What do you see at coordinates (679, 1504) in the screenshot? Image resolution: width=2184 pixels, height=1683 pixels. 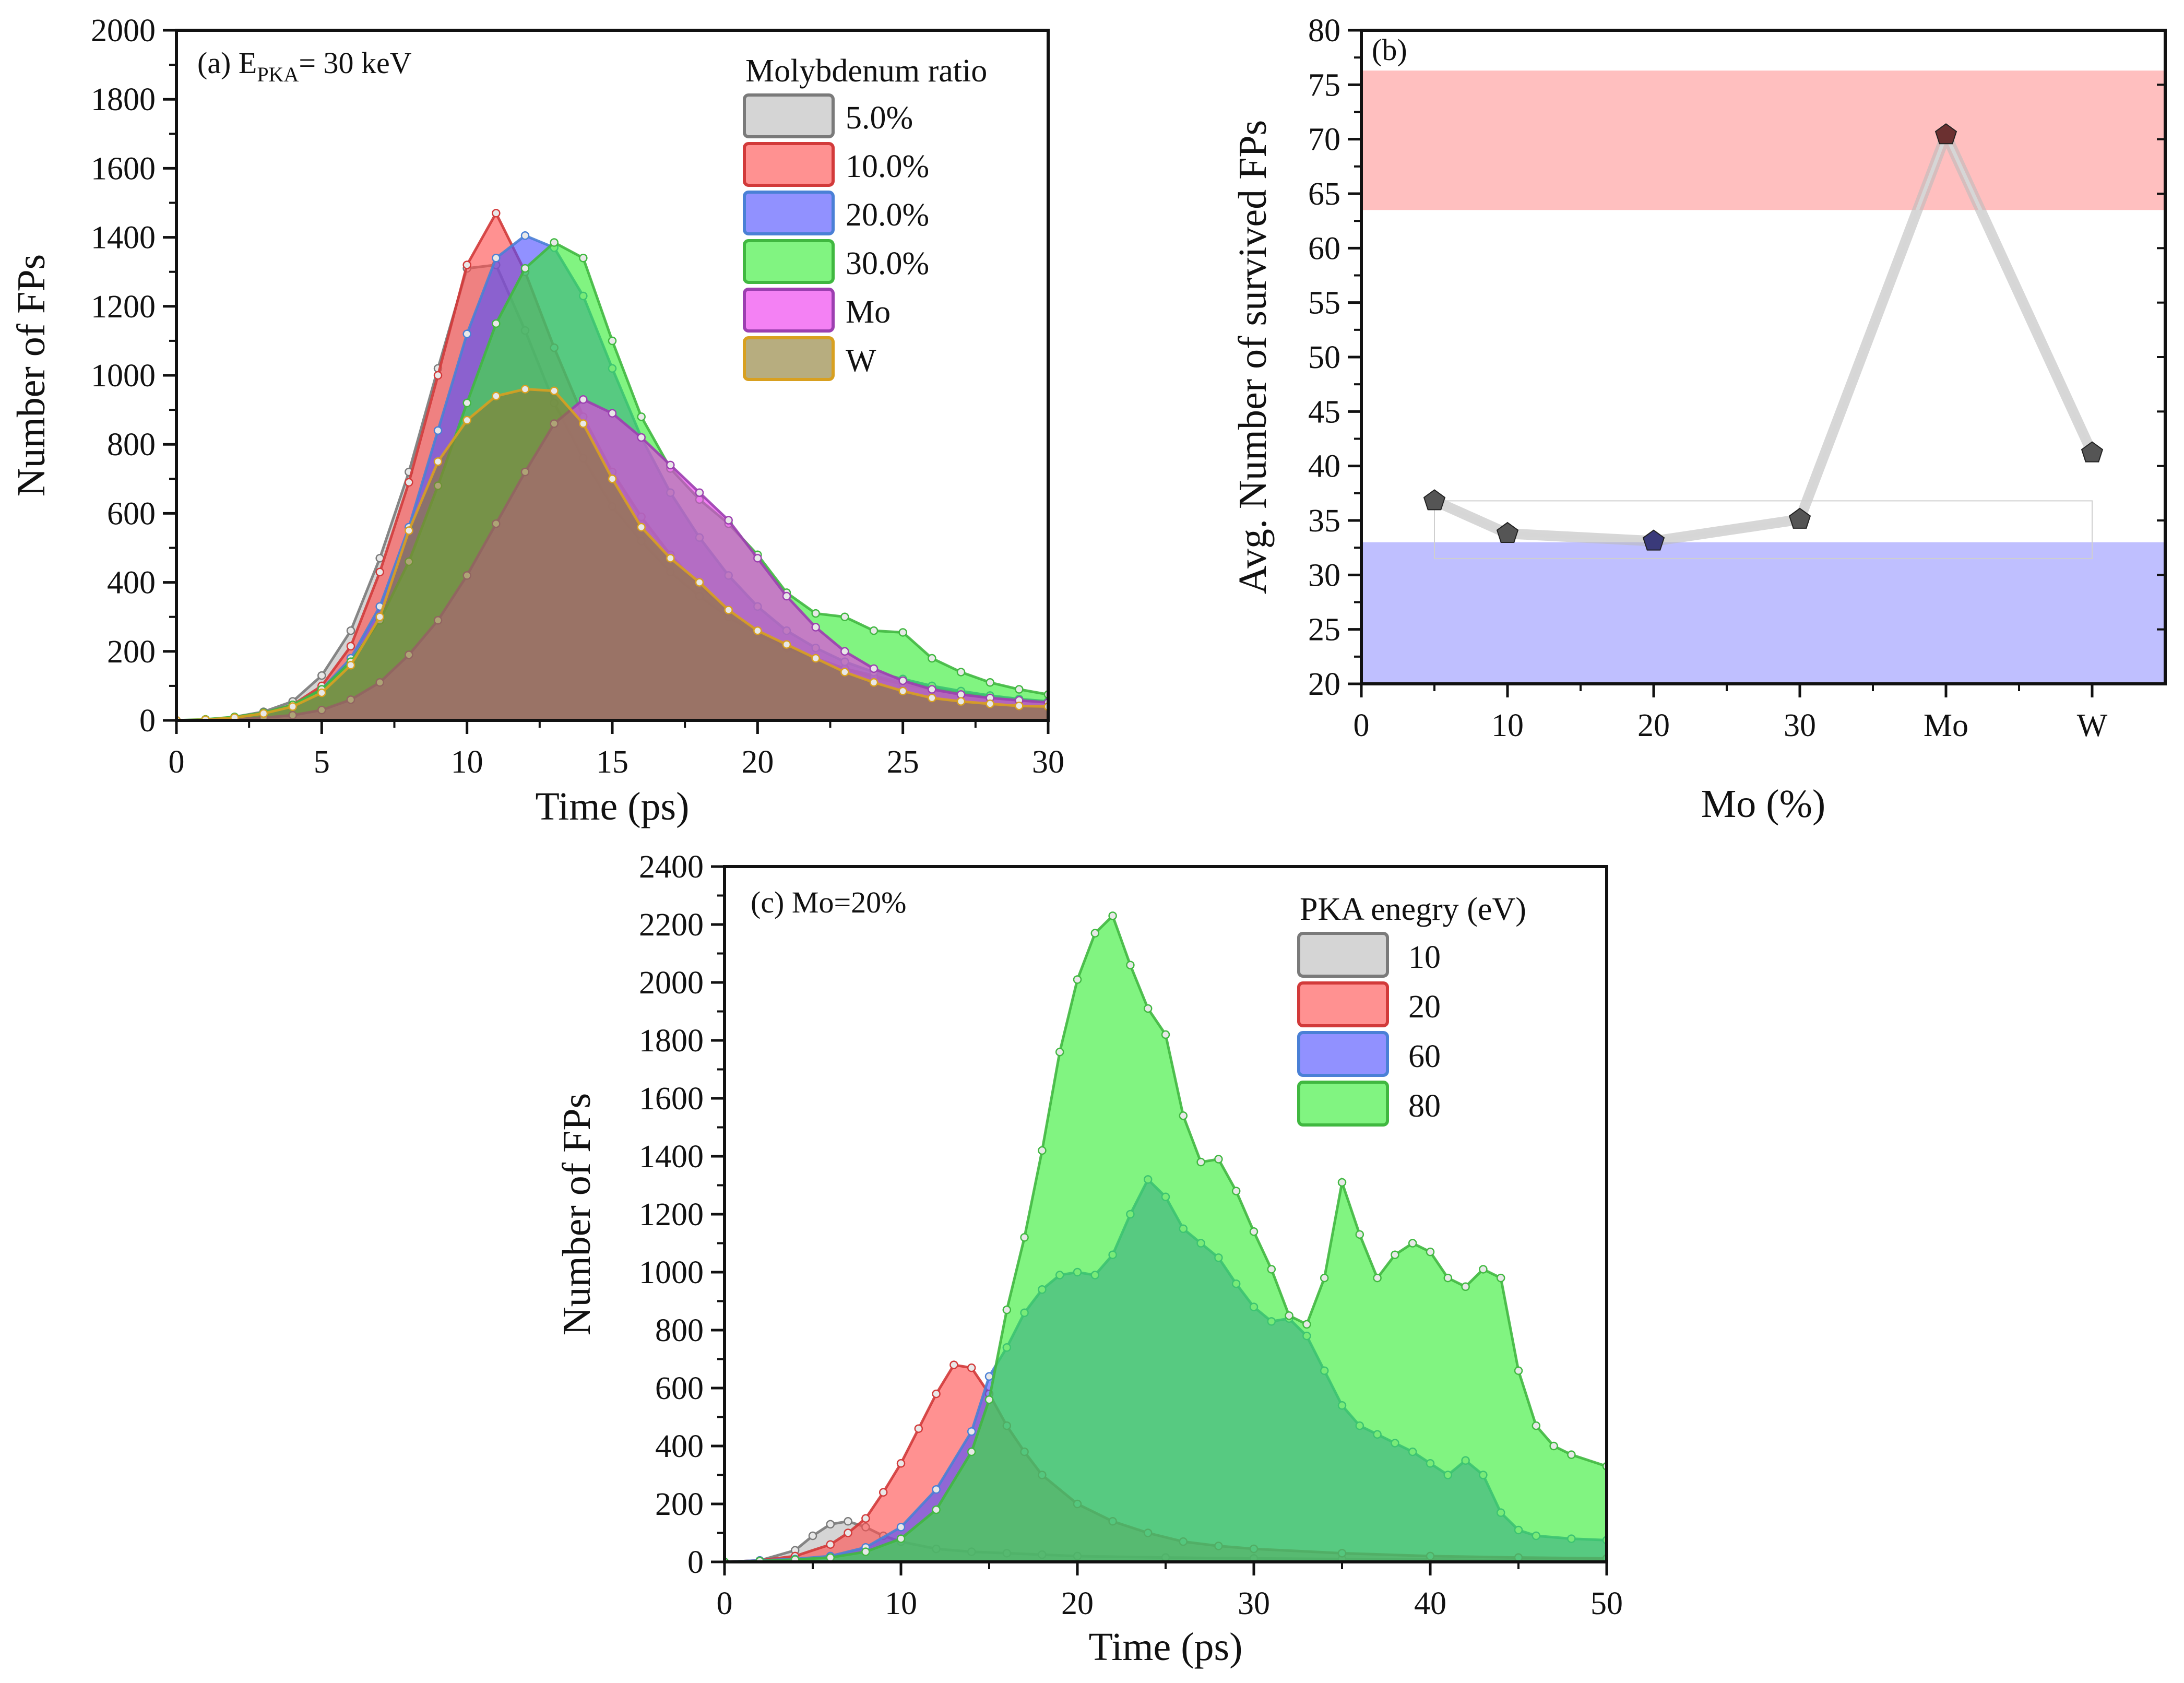 I see `y-tick-label: 200` at bounding box center [679, 1504].